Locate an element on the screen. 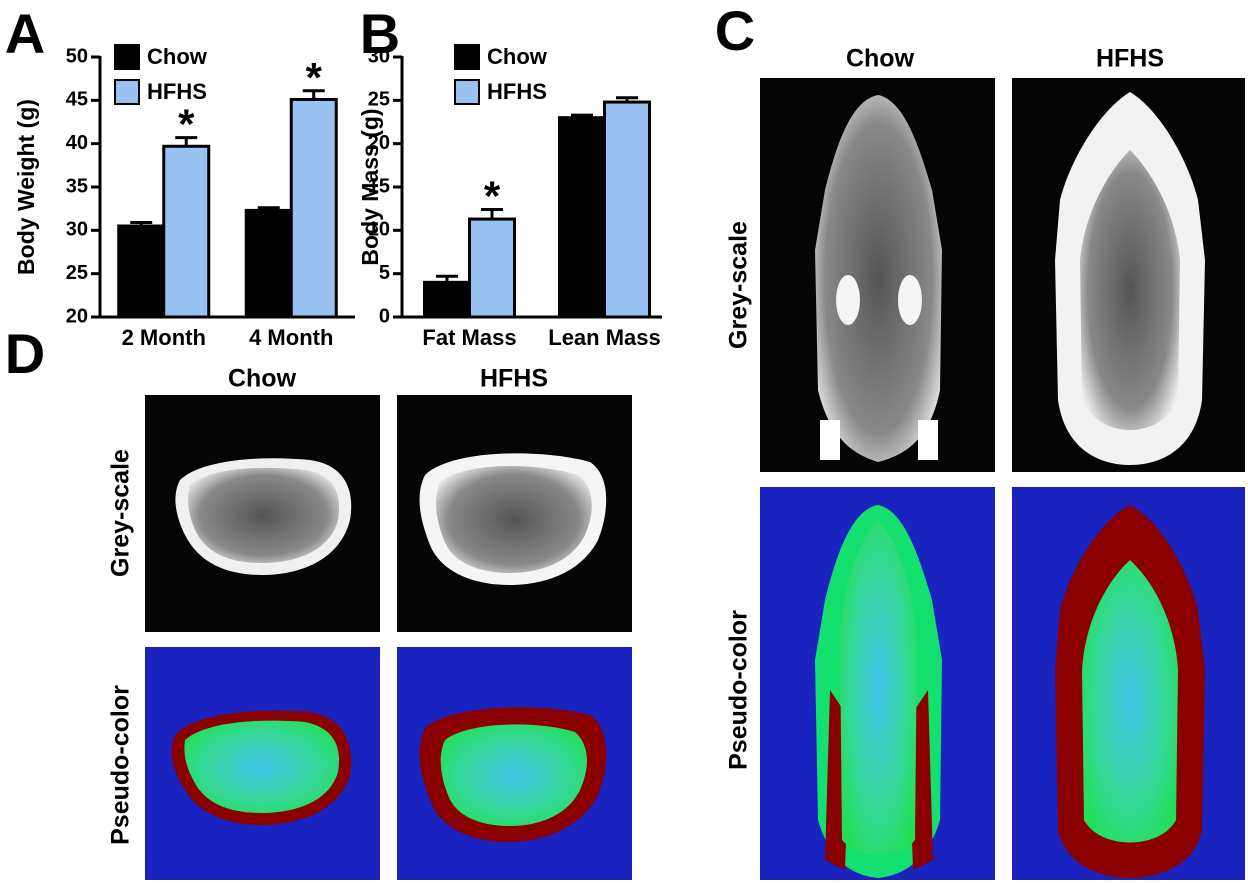  panel-letter: B is located at coordinates (380, 33).